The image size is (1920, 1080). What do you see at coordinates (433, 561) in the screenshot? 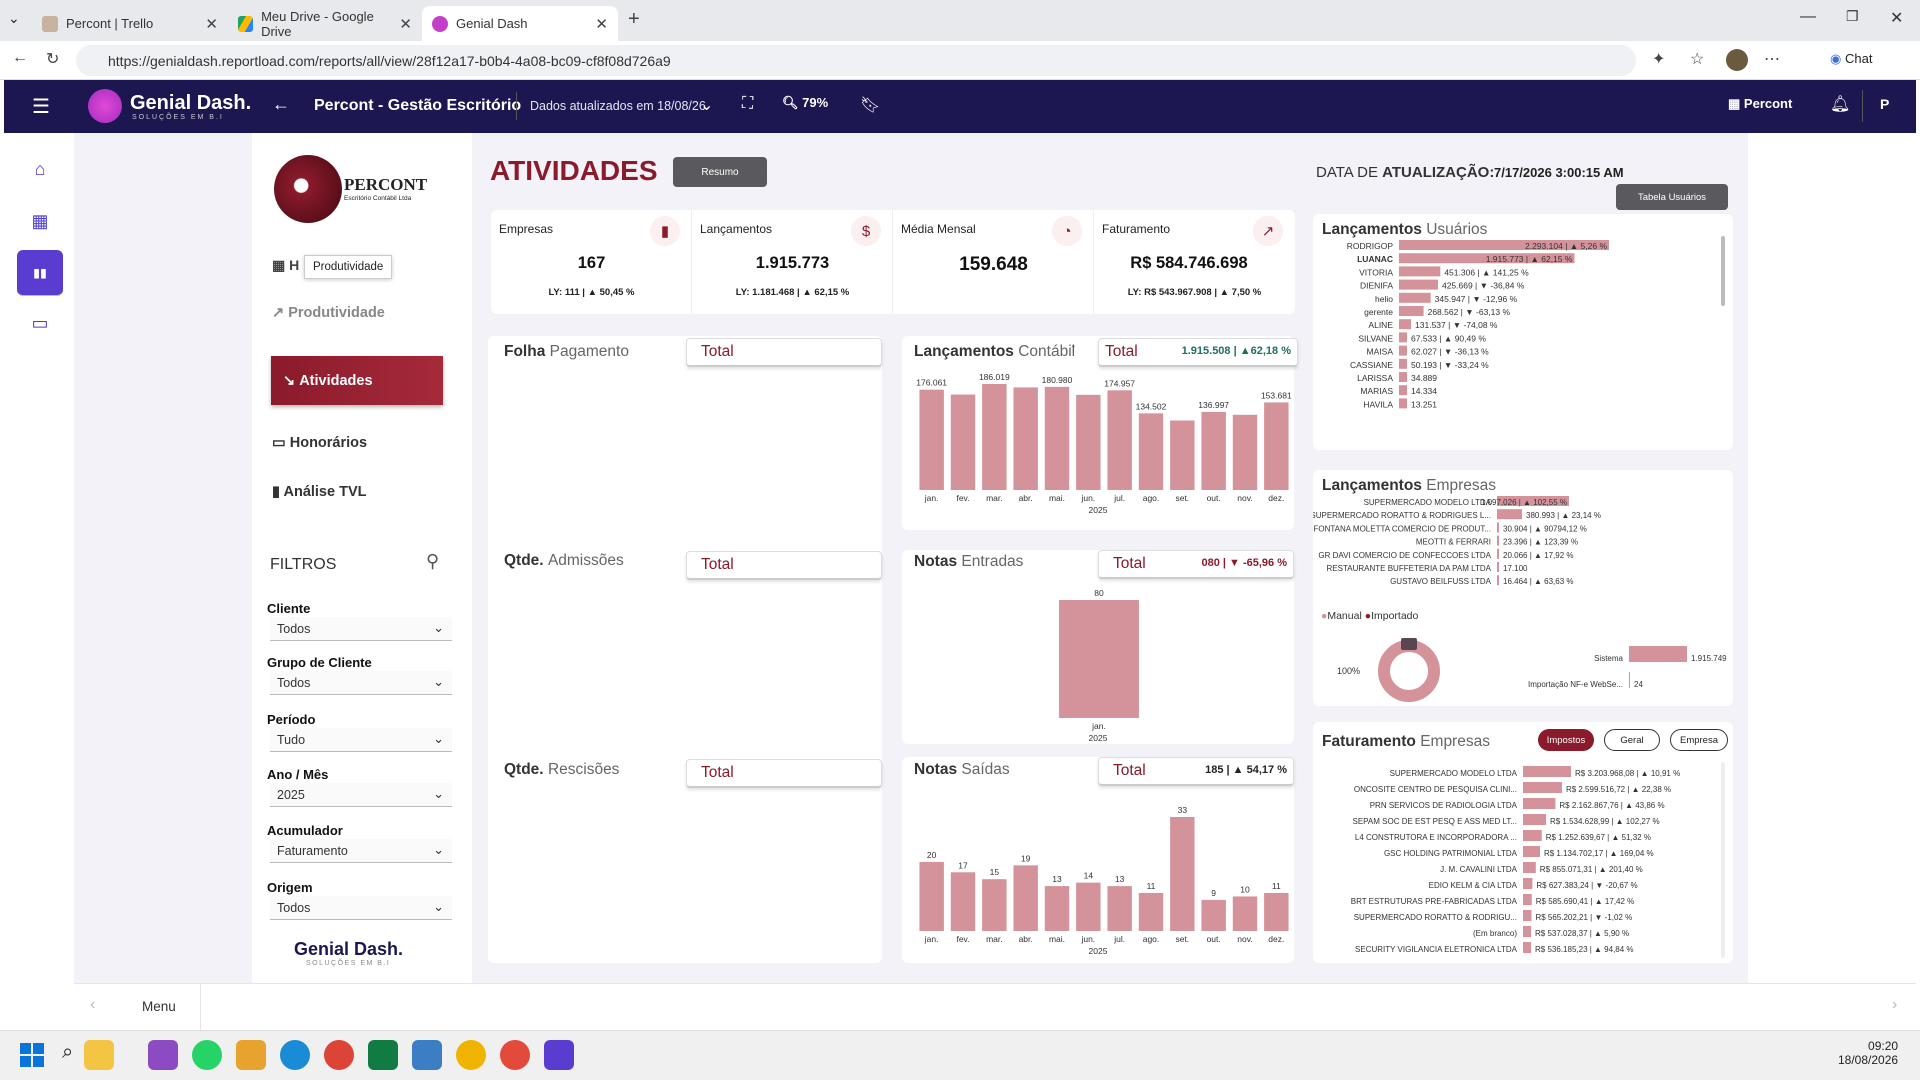
I see `clear-filter-icon: ⚲` at bounding box center [433, 561].